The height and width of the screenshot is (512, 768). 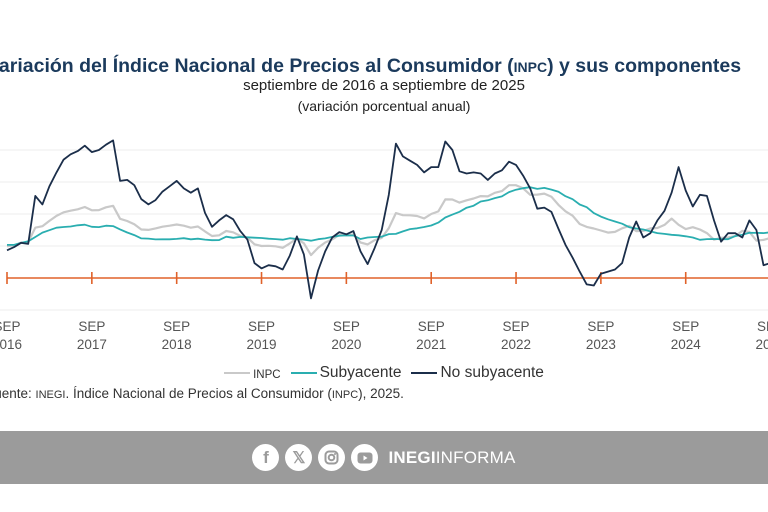 What do you see at coordinates (92, 344) in the screenshot?
I see `x-tick-label-year: 2017` at bounding box center [92, 344].